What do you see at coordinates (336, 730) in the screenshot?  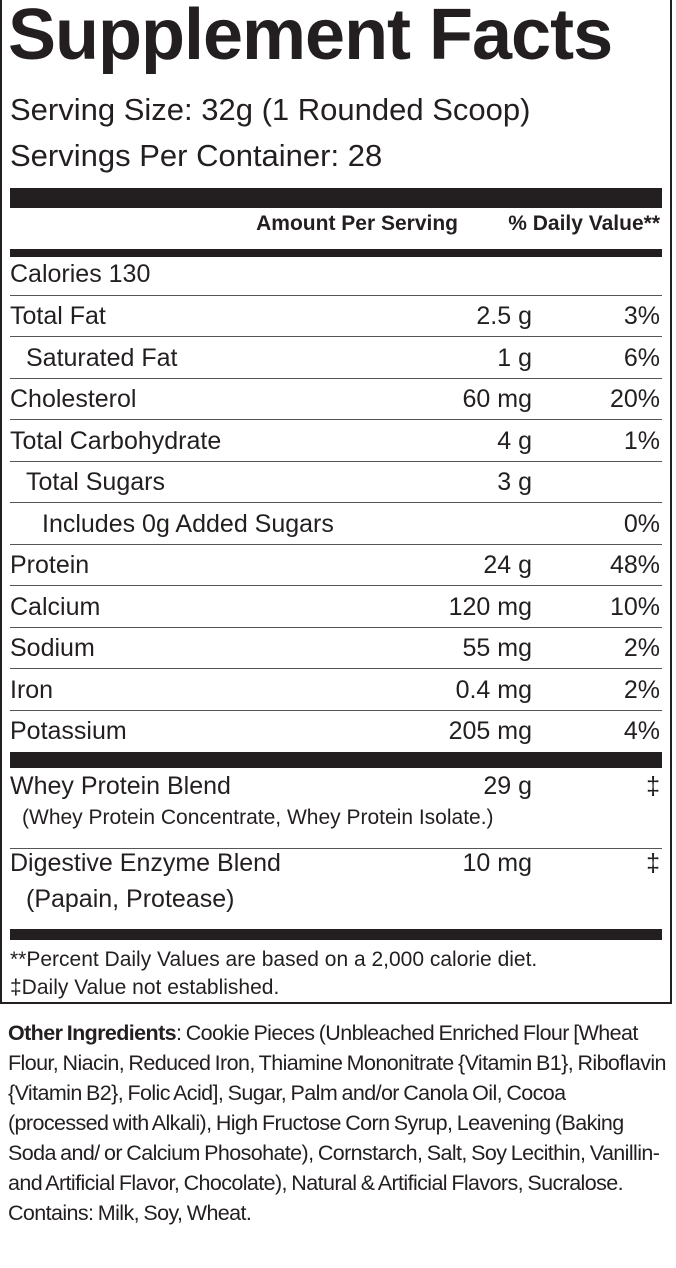 I see `nutrient-row: Potassium 205 mg 4%` at bounding box center [336, 730].